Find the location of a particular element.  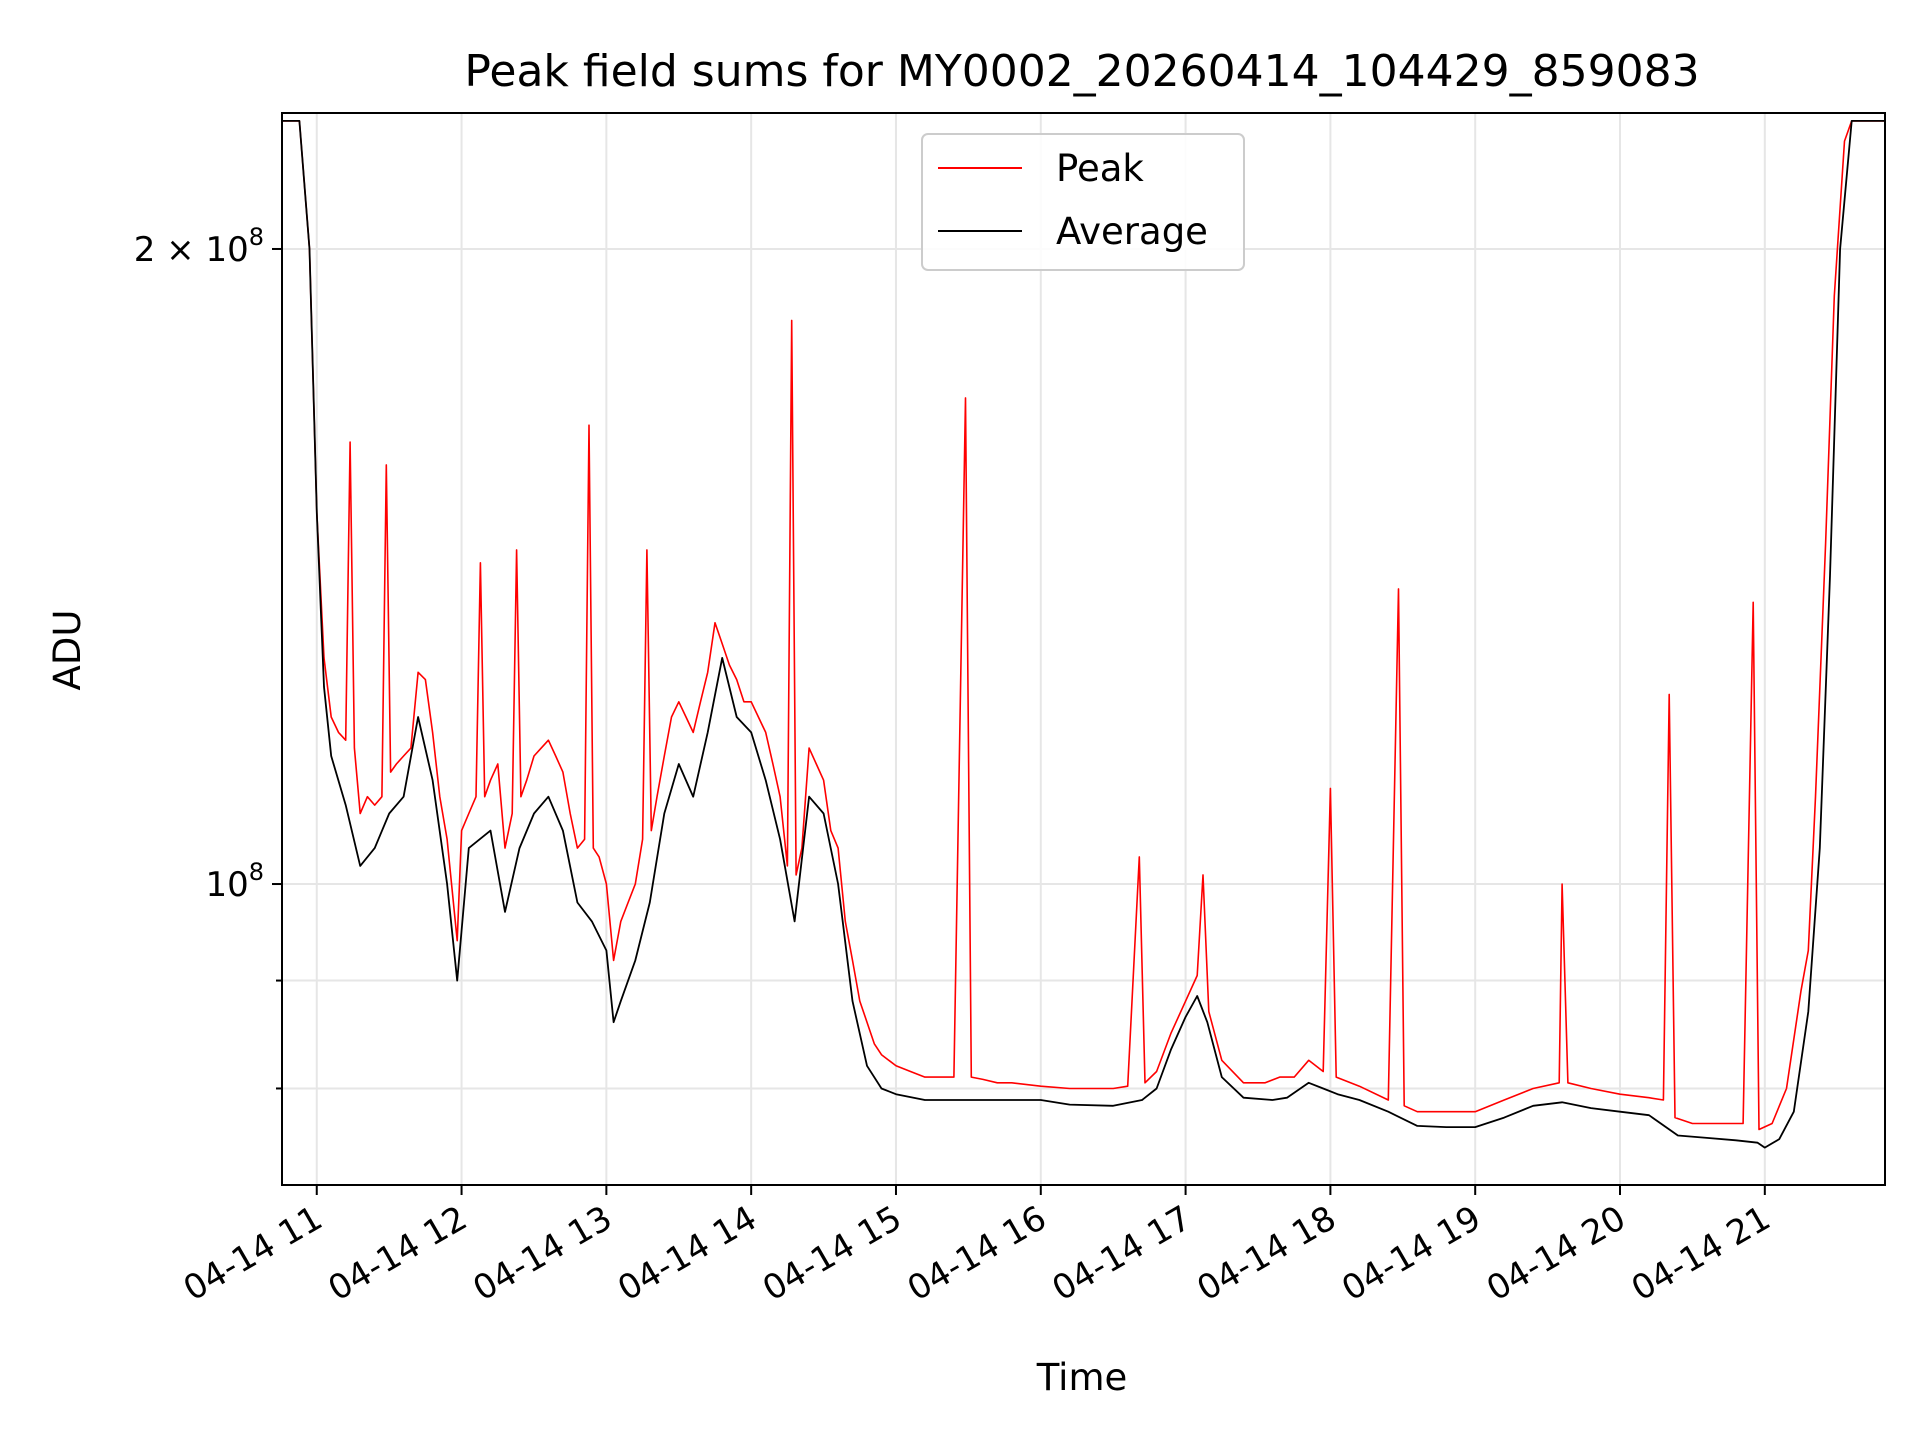

y-tick-label: 2 × 108 is located at coordinates (199, 246).